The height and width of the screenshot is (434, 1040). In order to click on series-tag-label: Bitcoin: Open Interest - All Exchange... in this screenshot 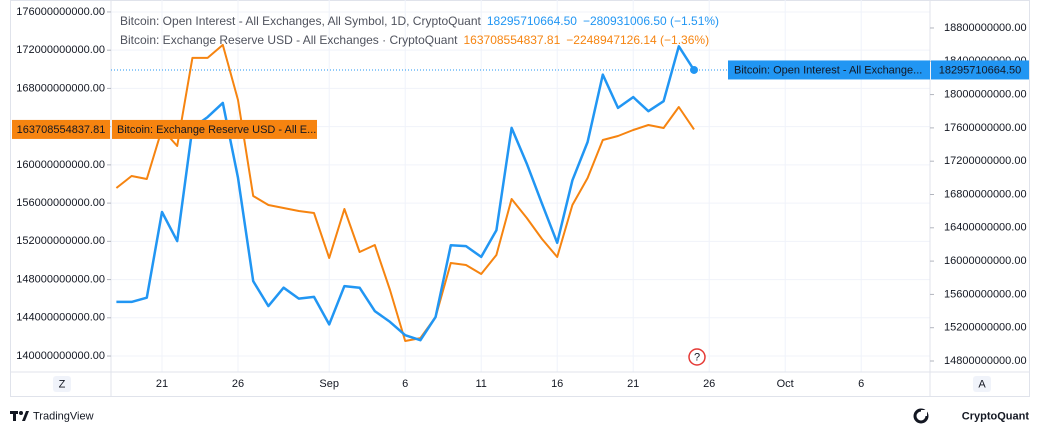, I will do `click(828, 70)`.